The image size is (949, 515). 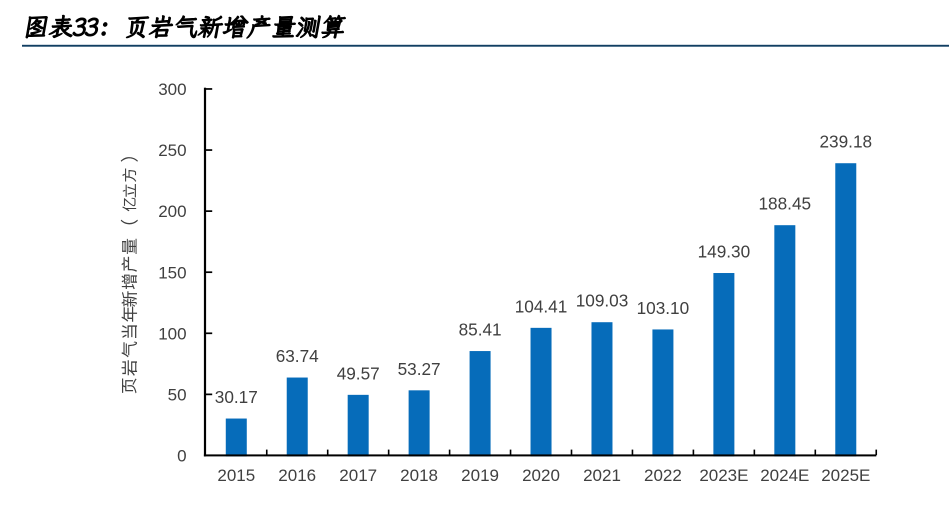 What do you see at coordinates (297, 475) in the screenshot?
I see `svg-text: 2016` at bounding box center [297, 475].